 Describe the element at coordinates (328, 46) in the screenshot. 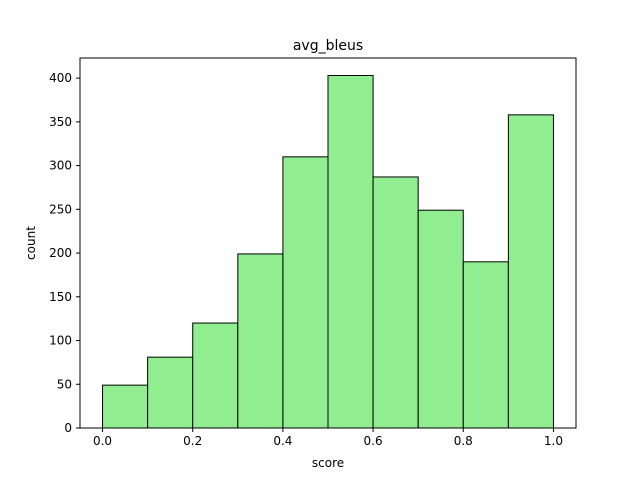

I see `chart-title: avg_bleus` at that location.